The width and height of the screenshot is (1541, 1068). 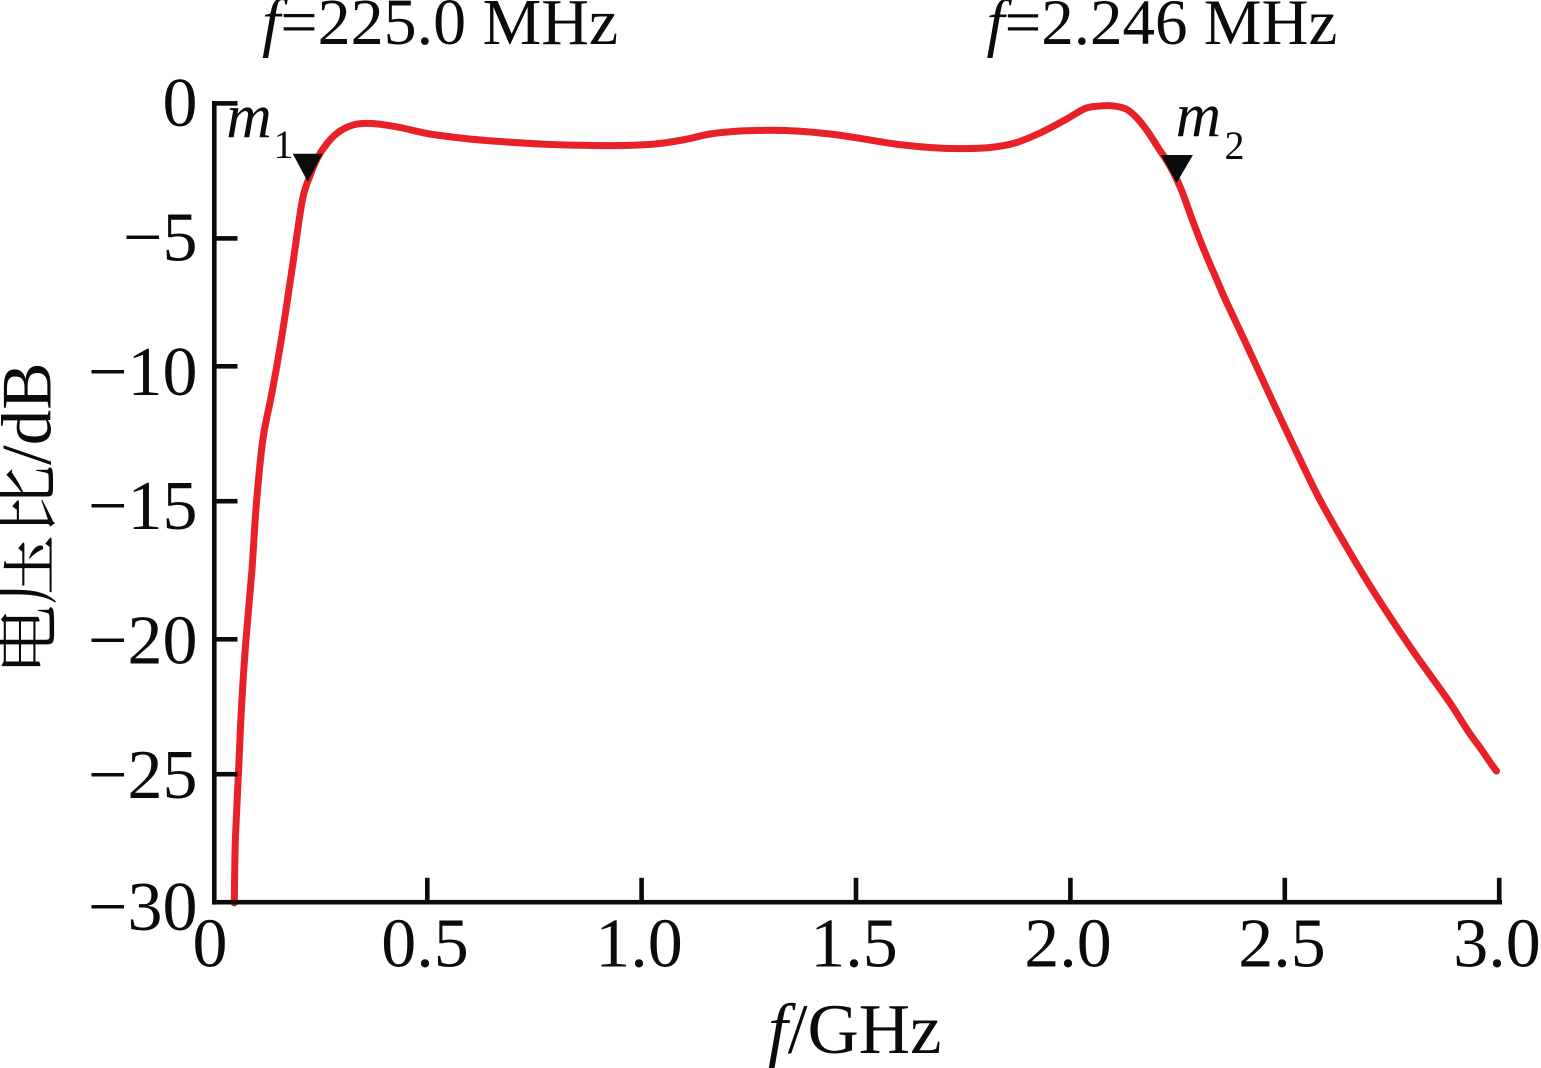 I want to click on svg-text: 2.5, so click(x=1282, y=944).